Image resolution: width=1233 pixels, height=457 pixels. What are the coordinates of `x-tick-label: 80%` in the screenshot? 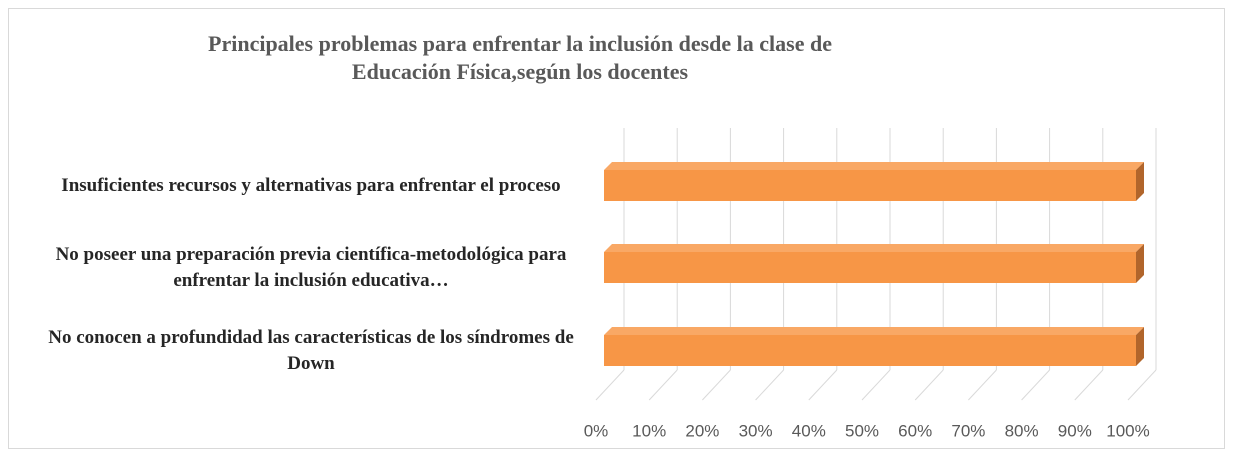 It's located at (1022, 430).